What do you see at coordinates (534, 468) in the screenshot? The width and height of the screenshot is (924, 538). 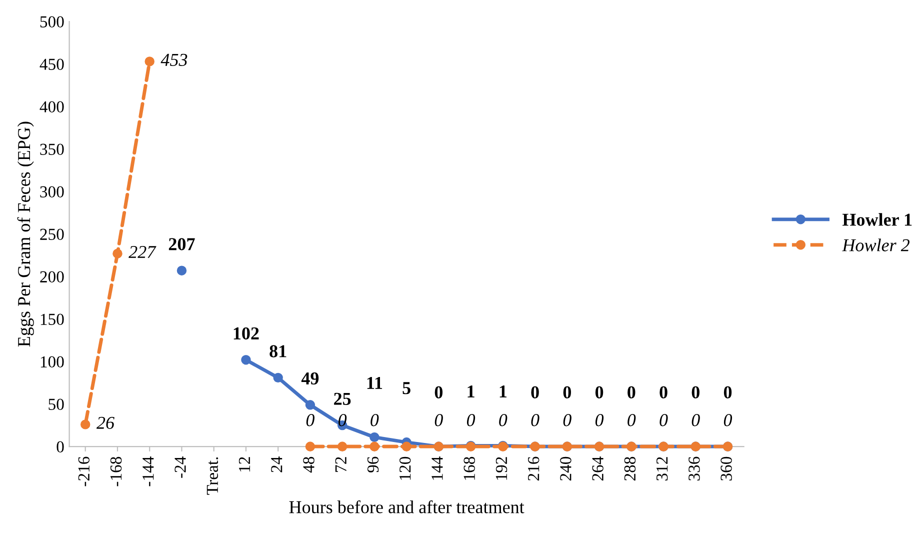 I see `x-tick-label: 216` at bounding box center [534, 468].